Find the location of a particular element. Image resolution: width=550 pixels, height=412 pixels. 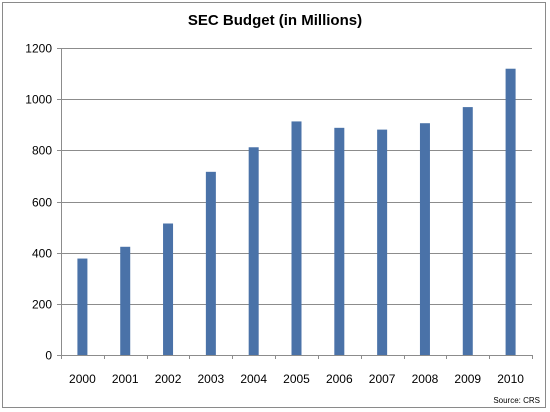

y-tick-label: 0 is located at coordinates (48, 356).